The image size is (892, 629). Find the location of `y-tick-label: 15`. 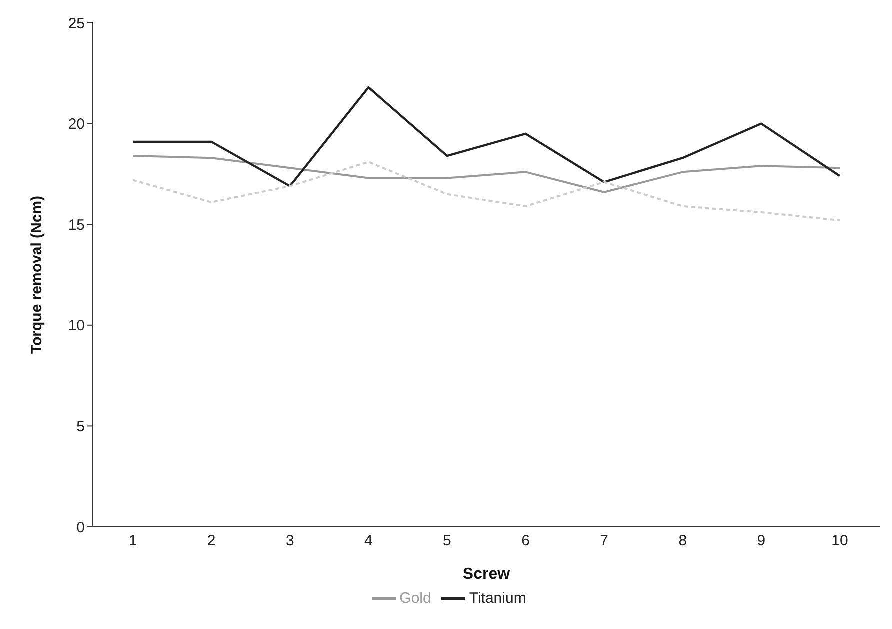

y-tick-label: 15 is located at coordinates (76, 225).